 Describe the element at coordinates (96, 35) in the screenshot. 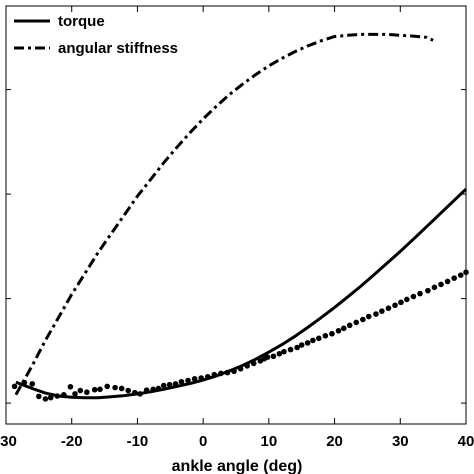

I see `legend: torque angular stiffness` at that location.